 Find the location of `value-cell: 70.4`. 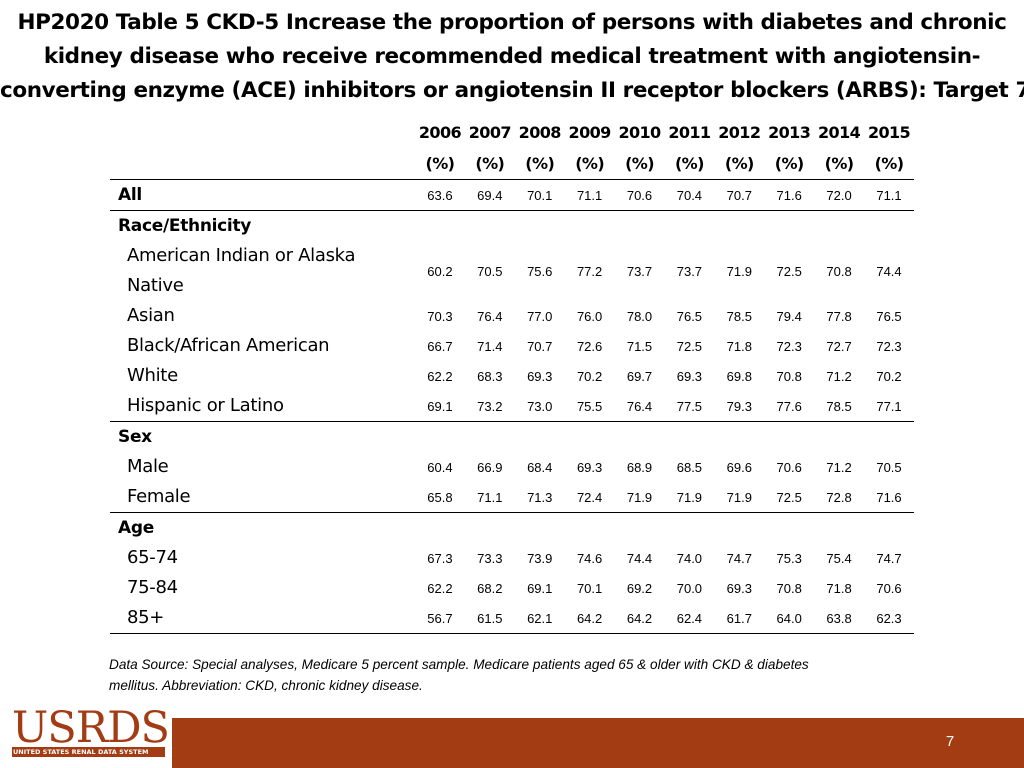

value-cell: 70.4 is located at coordinates (689, 195).